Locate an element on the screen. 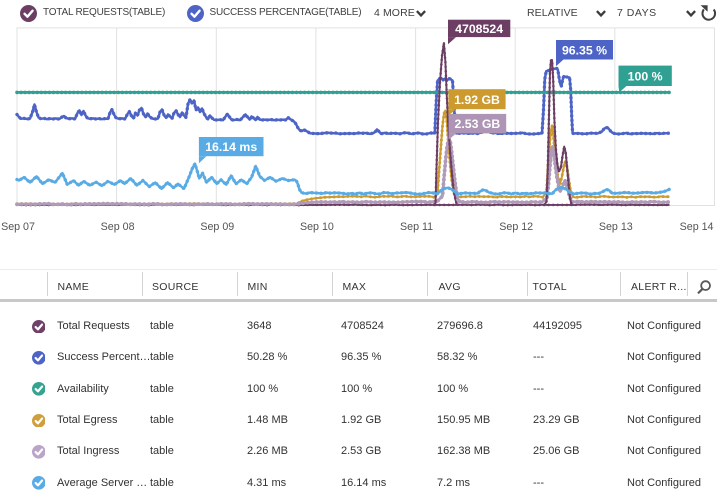 This screenshot has width=722, height=494. svg-text: 2.53 GB is located at coordinates (478, 124).